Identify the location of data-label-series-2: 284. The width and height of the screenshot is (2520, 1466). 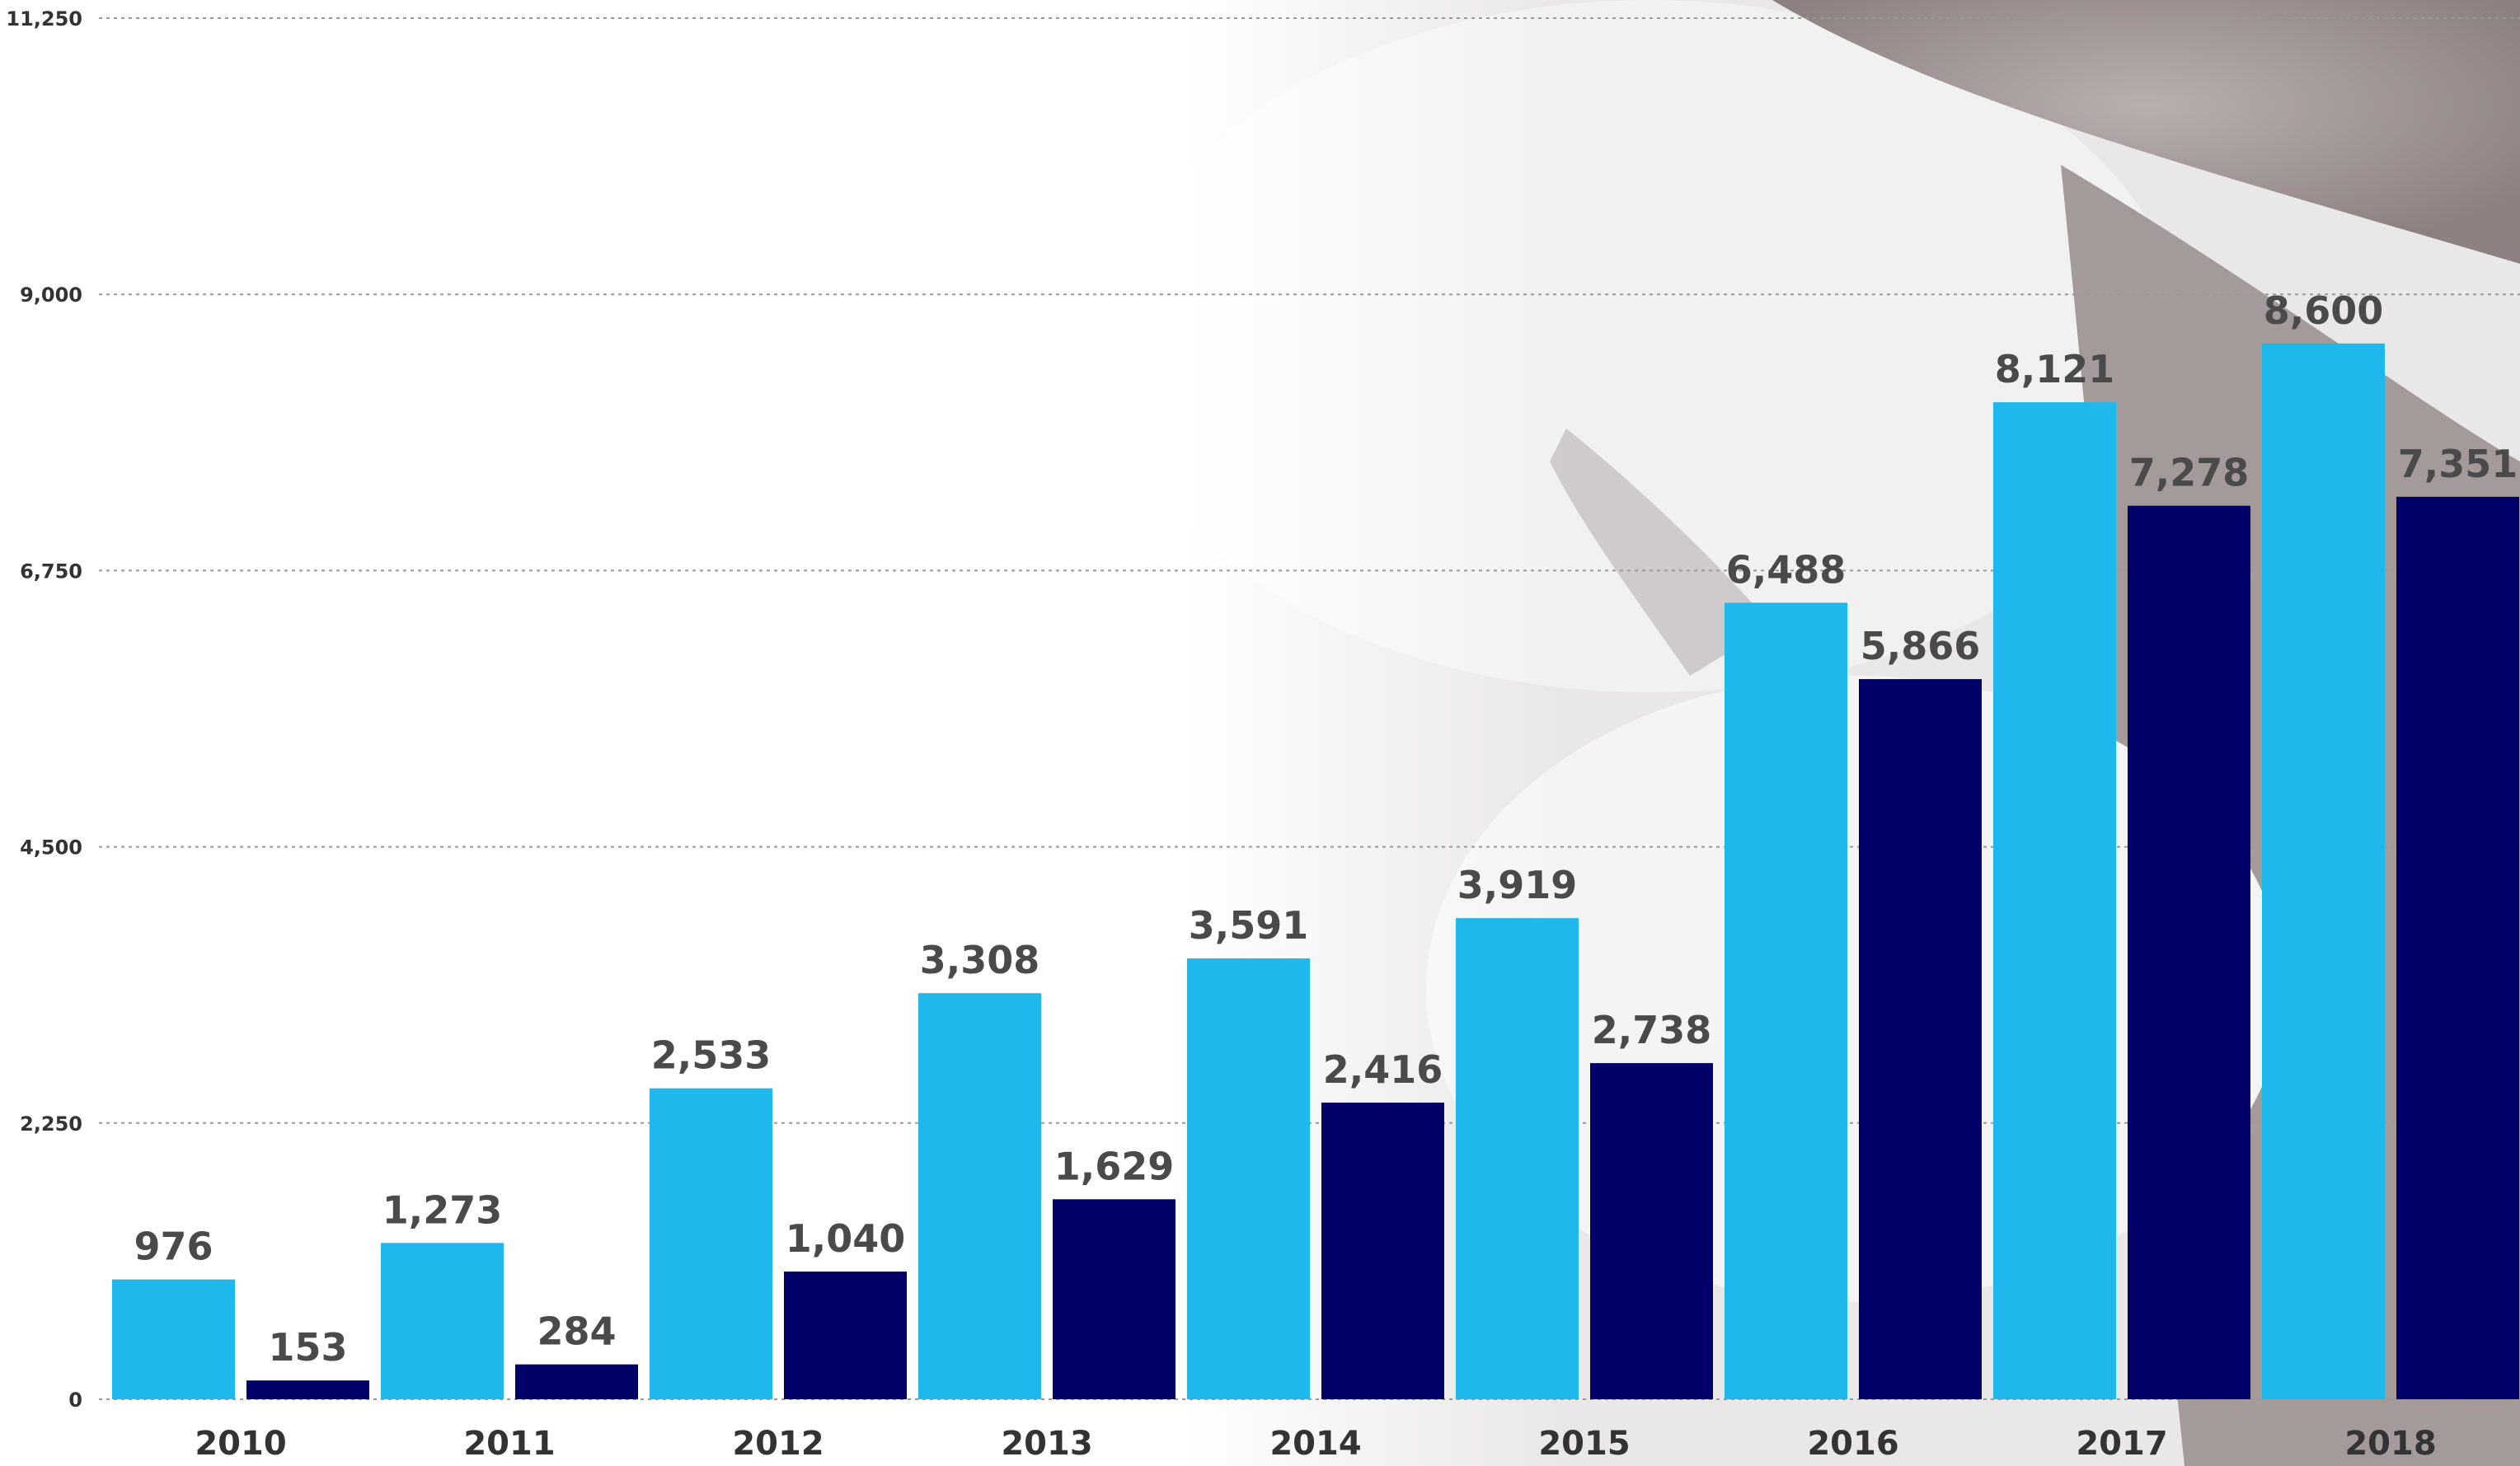
(576, 1331).